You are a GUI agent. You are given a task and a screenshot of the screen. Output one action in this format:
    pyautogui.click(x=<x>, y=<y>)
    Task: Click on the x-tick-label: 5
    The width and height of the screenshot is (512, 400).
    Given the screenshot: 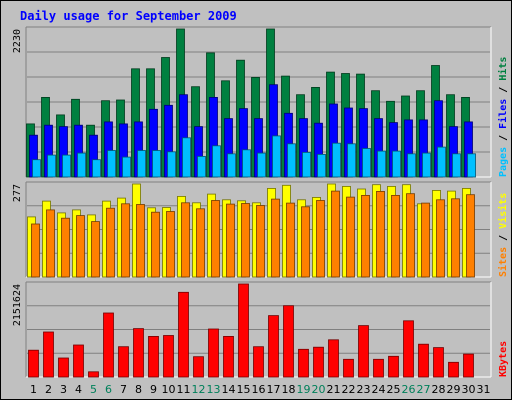 What is the action you would take?
    pyautogui.click(x=93, y=389)
    